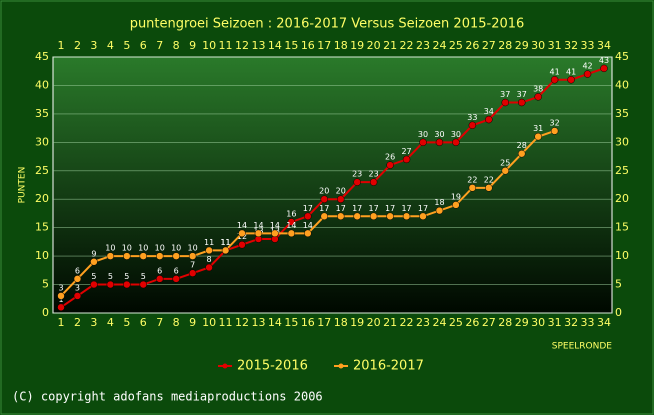  I want to click on x-top-tick-label: 15, so click(291, 45).